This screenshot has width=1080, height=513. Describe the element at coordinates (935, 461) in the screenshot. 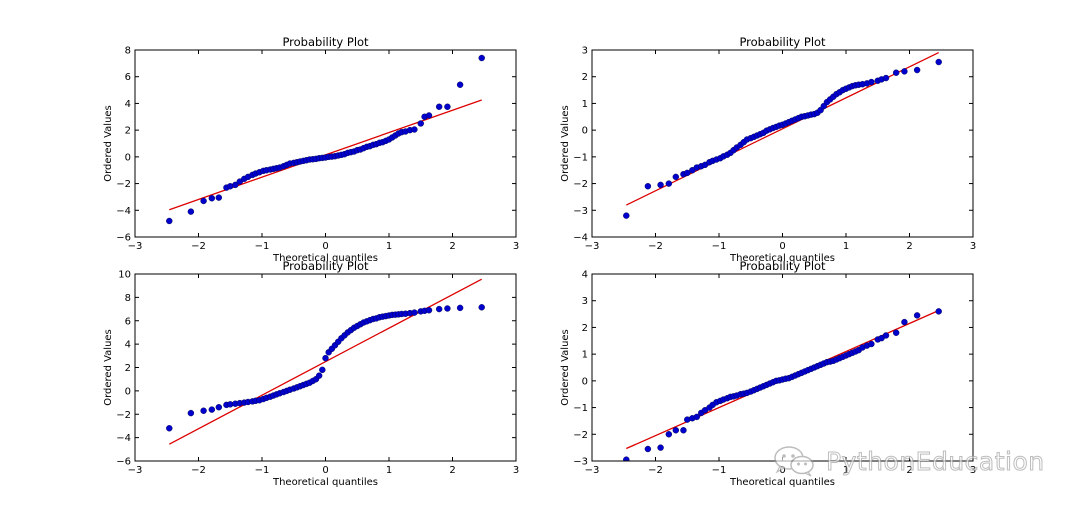

I see `watermark-text: PythonEducation` at that location.